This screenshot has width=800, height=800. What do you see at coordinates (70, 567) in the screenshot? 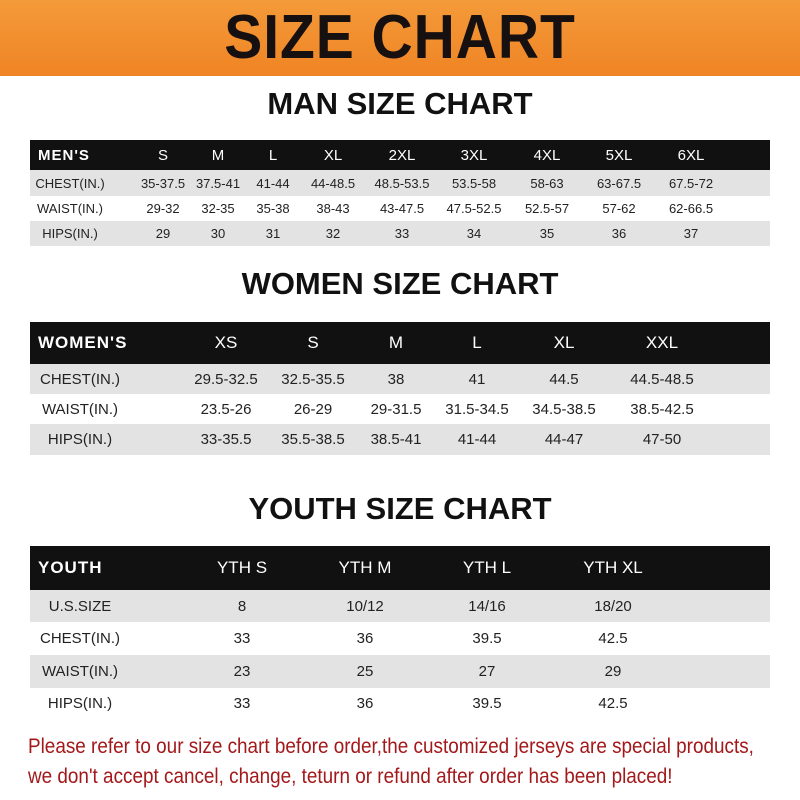
I see `table-title-cell: YOUTH` at bounding box center [70, 567].